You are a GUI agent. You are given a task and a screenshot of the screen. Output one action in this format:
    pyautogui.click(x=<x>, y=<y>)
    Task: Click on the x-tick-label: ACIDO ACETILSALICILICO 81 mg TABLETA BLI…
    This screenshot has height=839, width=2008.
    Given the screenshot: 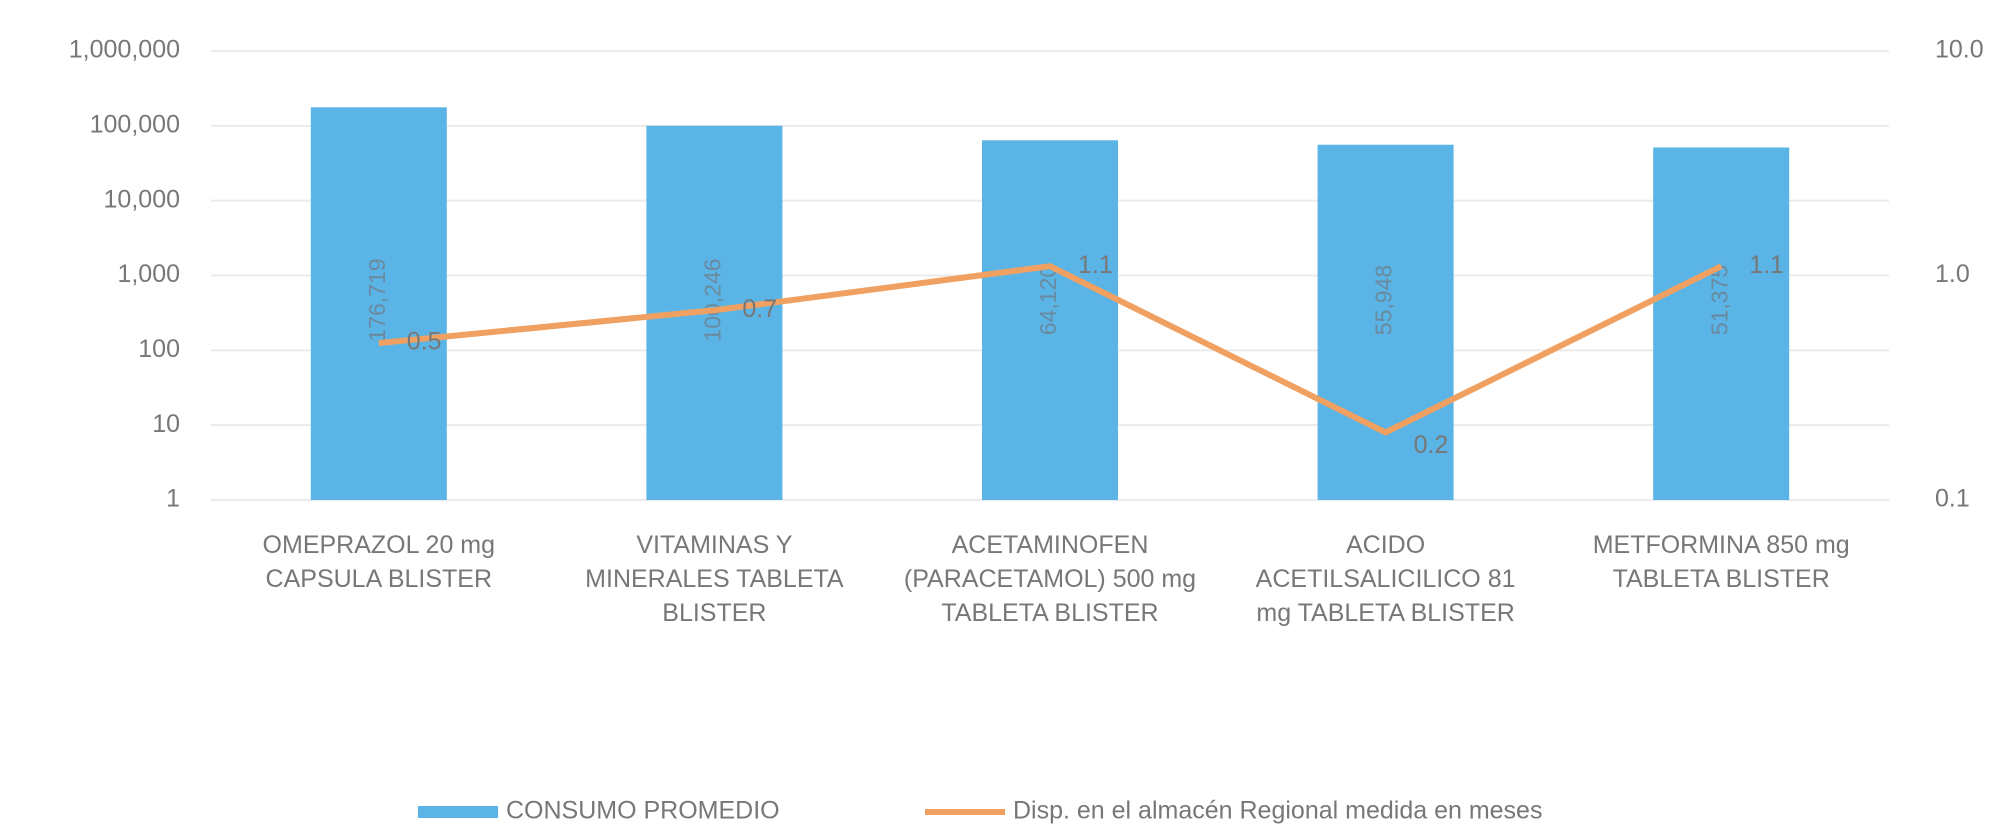 What is the action you would take?
    pyautogui.click(x=1385, y=579)
    